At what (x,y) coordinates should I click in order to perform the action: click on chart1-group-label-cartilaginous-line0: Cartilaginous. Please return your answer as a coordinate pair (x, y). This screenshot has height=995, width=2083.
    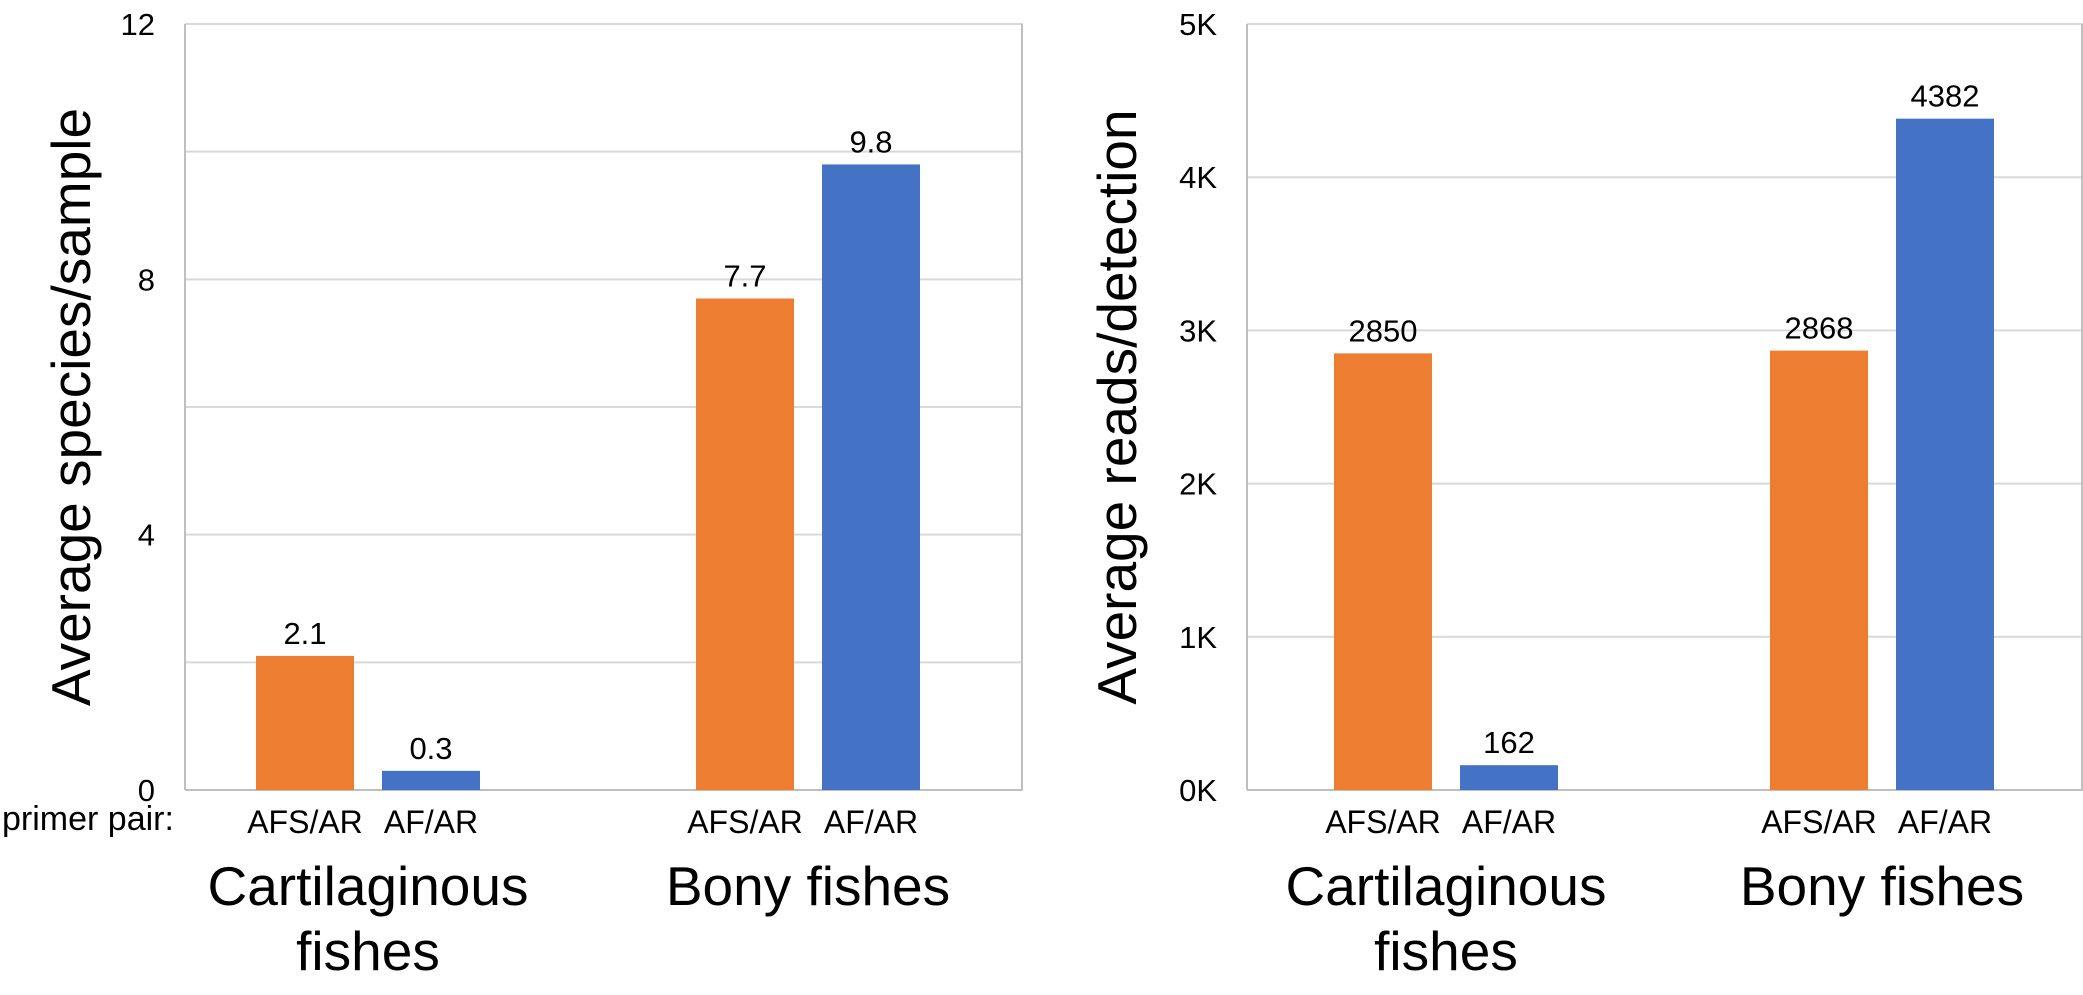
    Looking at the image, I should click on (367, 886).